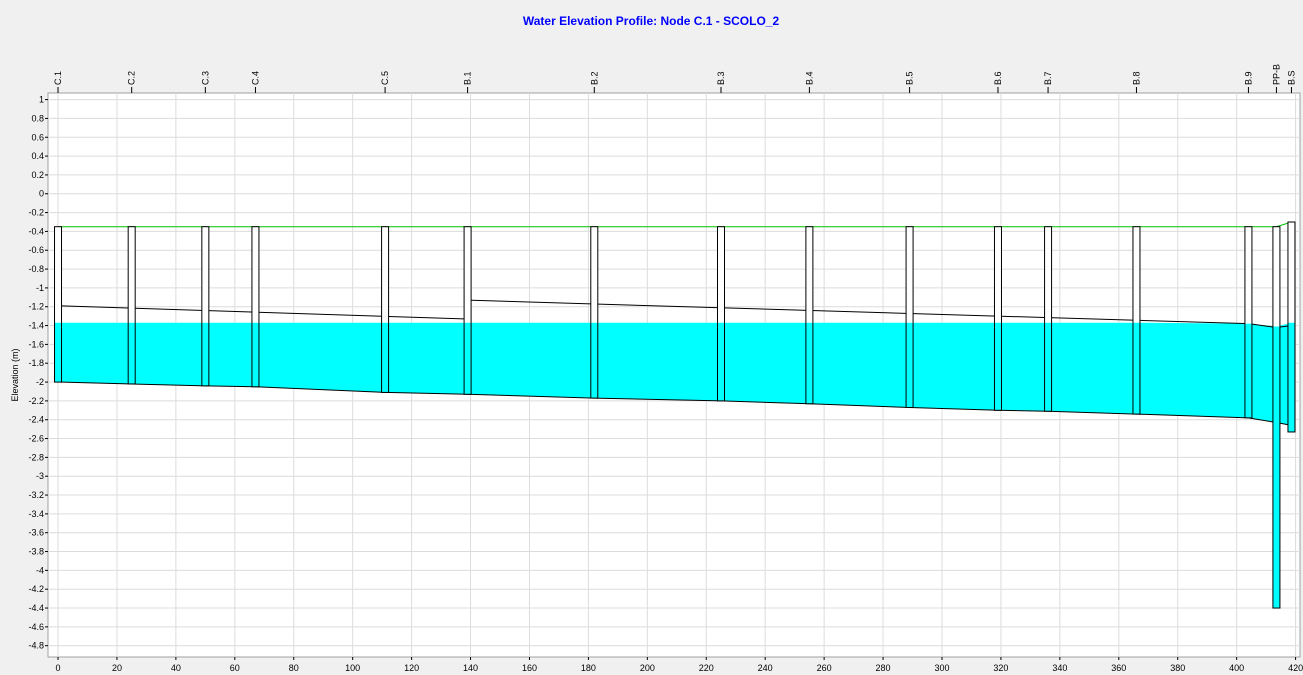 Image resolution: width=1303 pixels, height=675 pixels. What do you see at coordinates (1248, 78) in the screenshot?
I see `node-label: B.9` at bounding box center [1248, 78].